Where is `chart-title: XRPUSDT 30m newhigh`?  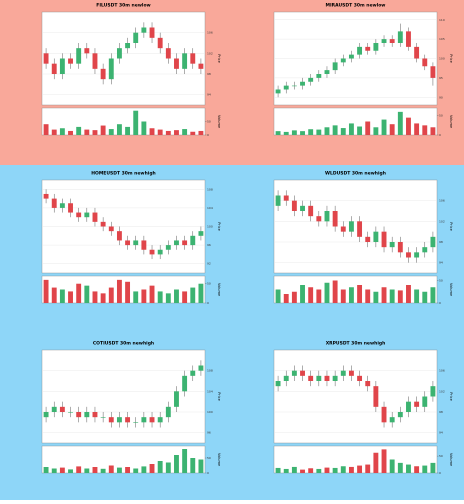
chart-title: XRPUSDT 30m newhigh is located at coordinates (356, 344).